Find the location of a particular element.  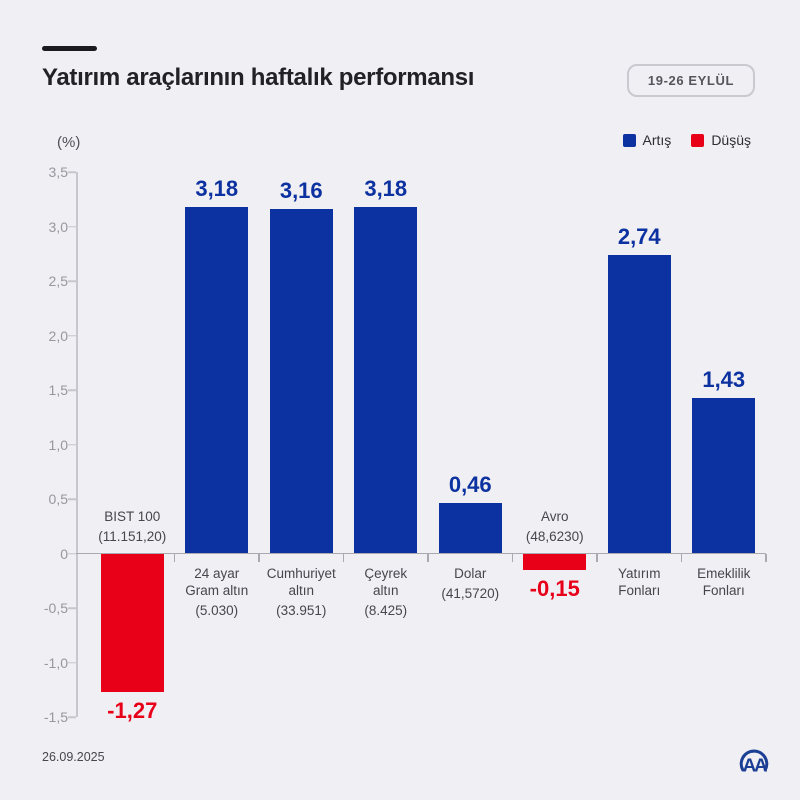

bar-value-label: 1,43 is located at coordinates (724, 379).